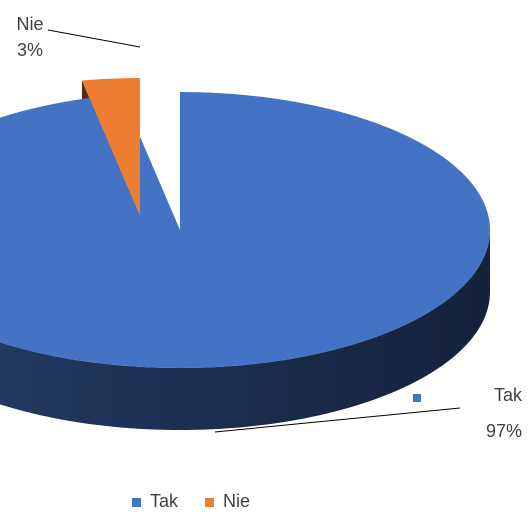 The height and width of the screenshot is (518, 530). What do you see at coordinates (337, 420) in the screenshot?
I see `leader-line-tak` at bounding box center [337, 420].